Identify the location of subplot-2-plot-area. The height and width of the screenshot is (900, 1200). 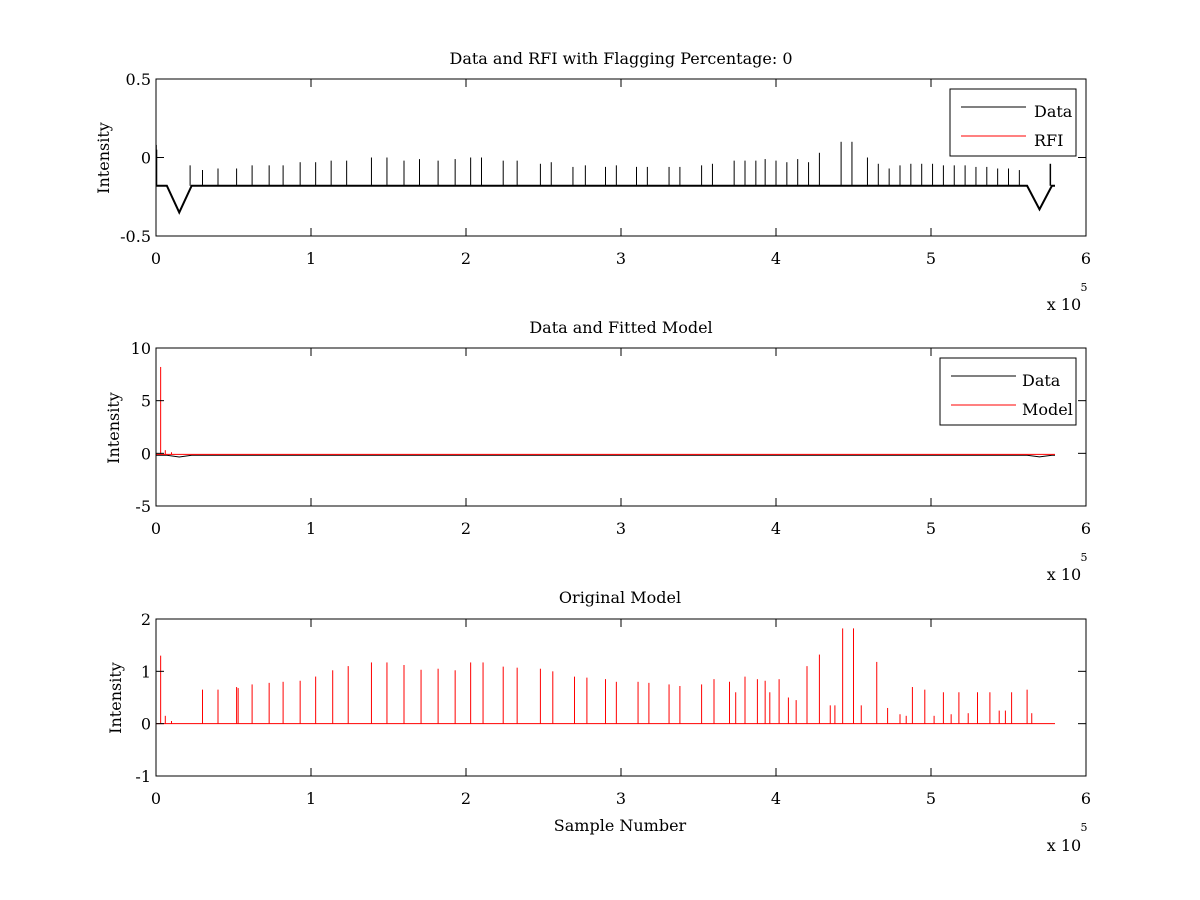
(605, 412).